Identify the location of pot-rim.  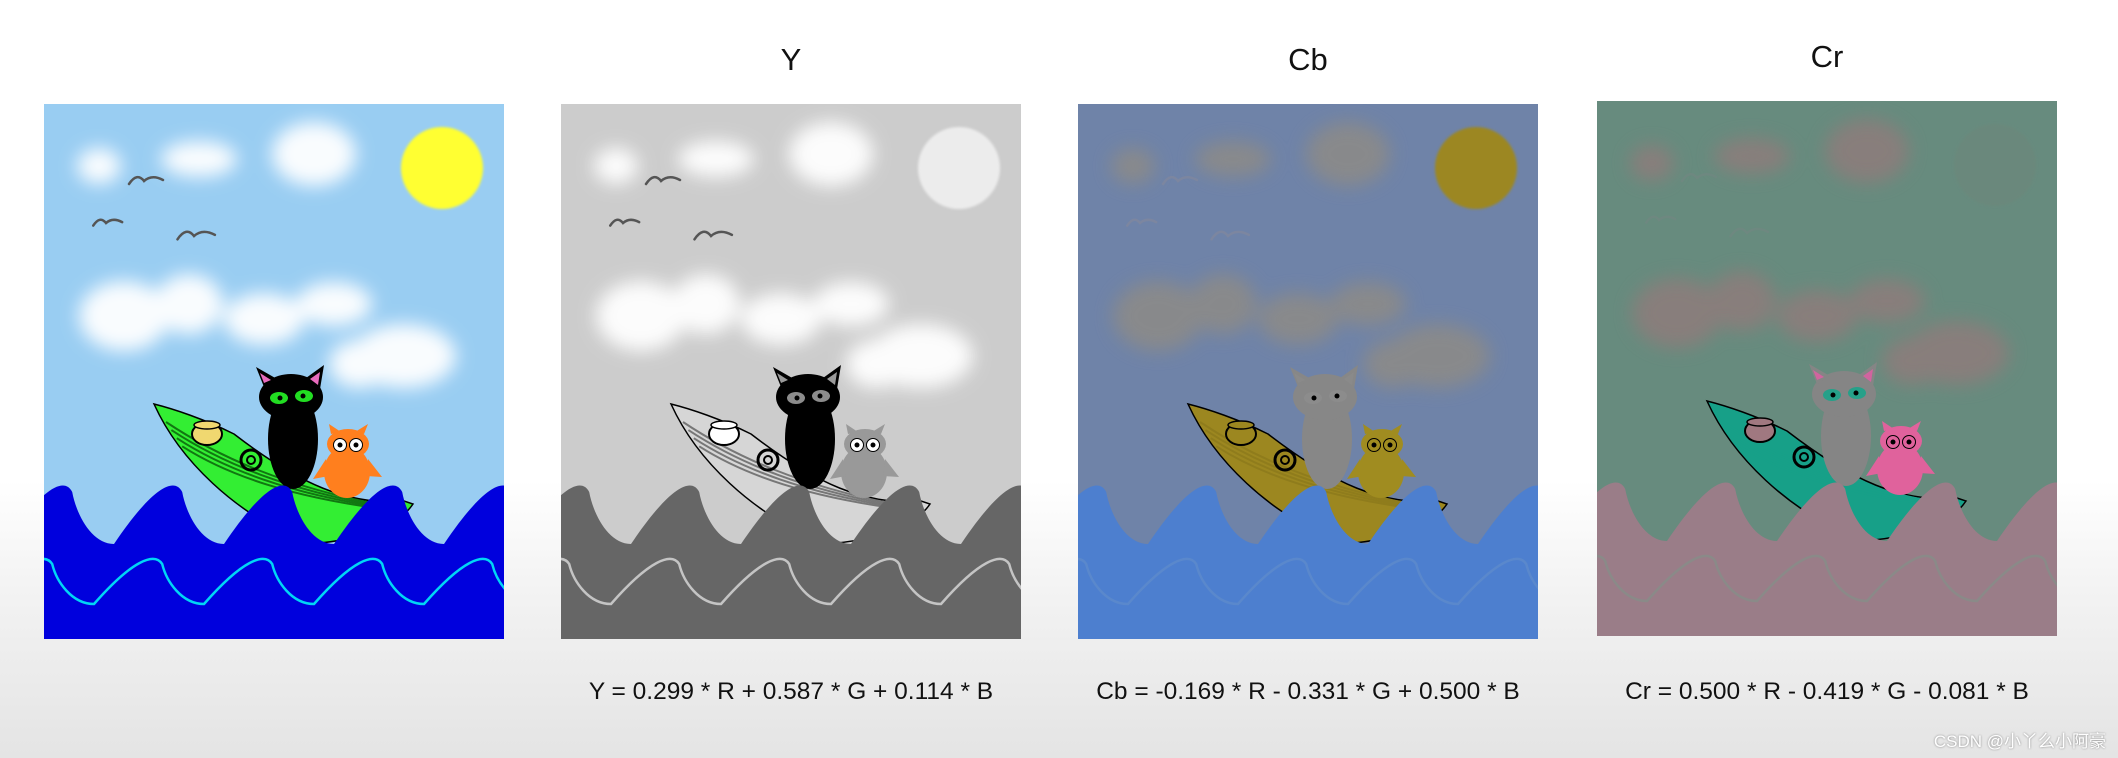
(1760, 422).